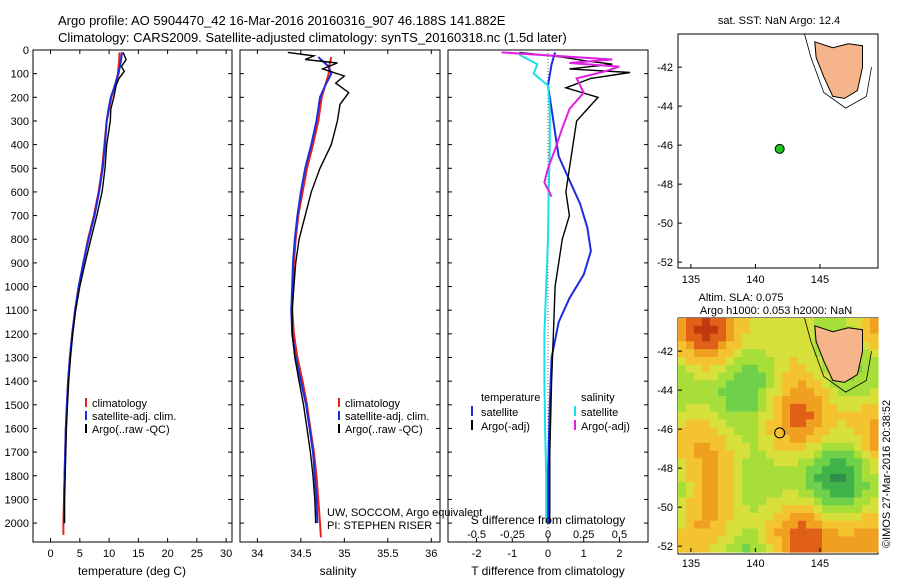 The image size is (900, 580). What do you see at coordinates (373, 404) in the screenshot?
I see `legend-climatology: climatology` at bounding box center [373, 404].